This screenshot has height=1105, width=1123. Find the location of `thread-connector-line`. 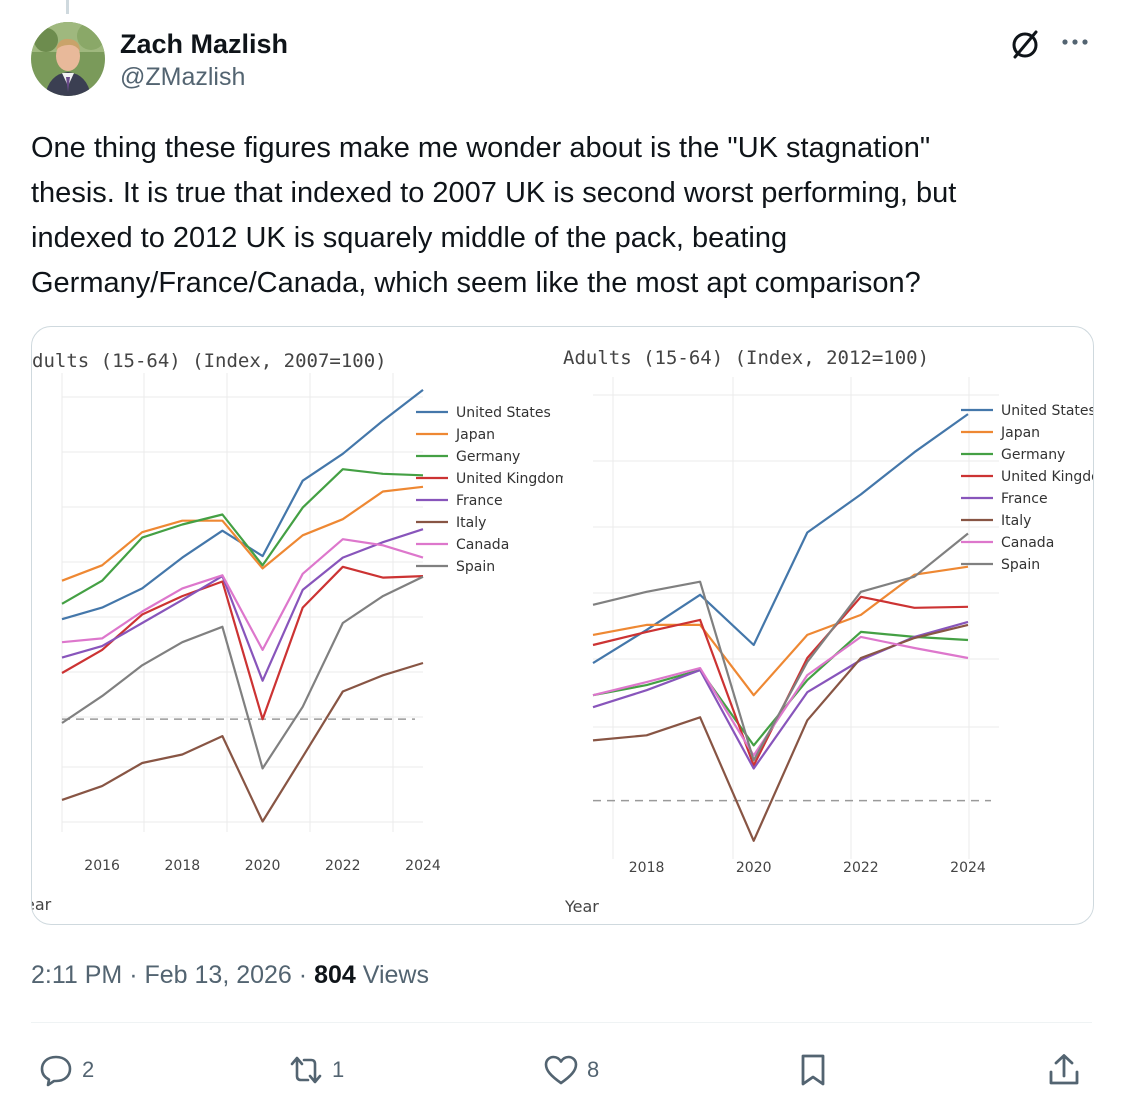

thread-connector-line is located at coordinates (67, 7).